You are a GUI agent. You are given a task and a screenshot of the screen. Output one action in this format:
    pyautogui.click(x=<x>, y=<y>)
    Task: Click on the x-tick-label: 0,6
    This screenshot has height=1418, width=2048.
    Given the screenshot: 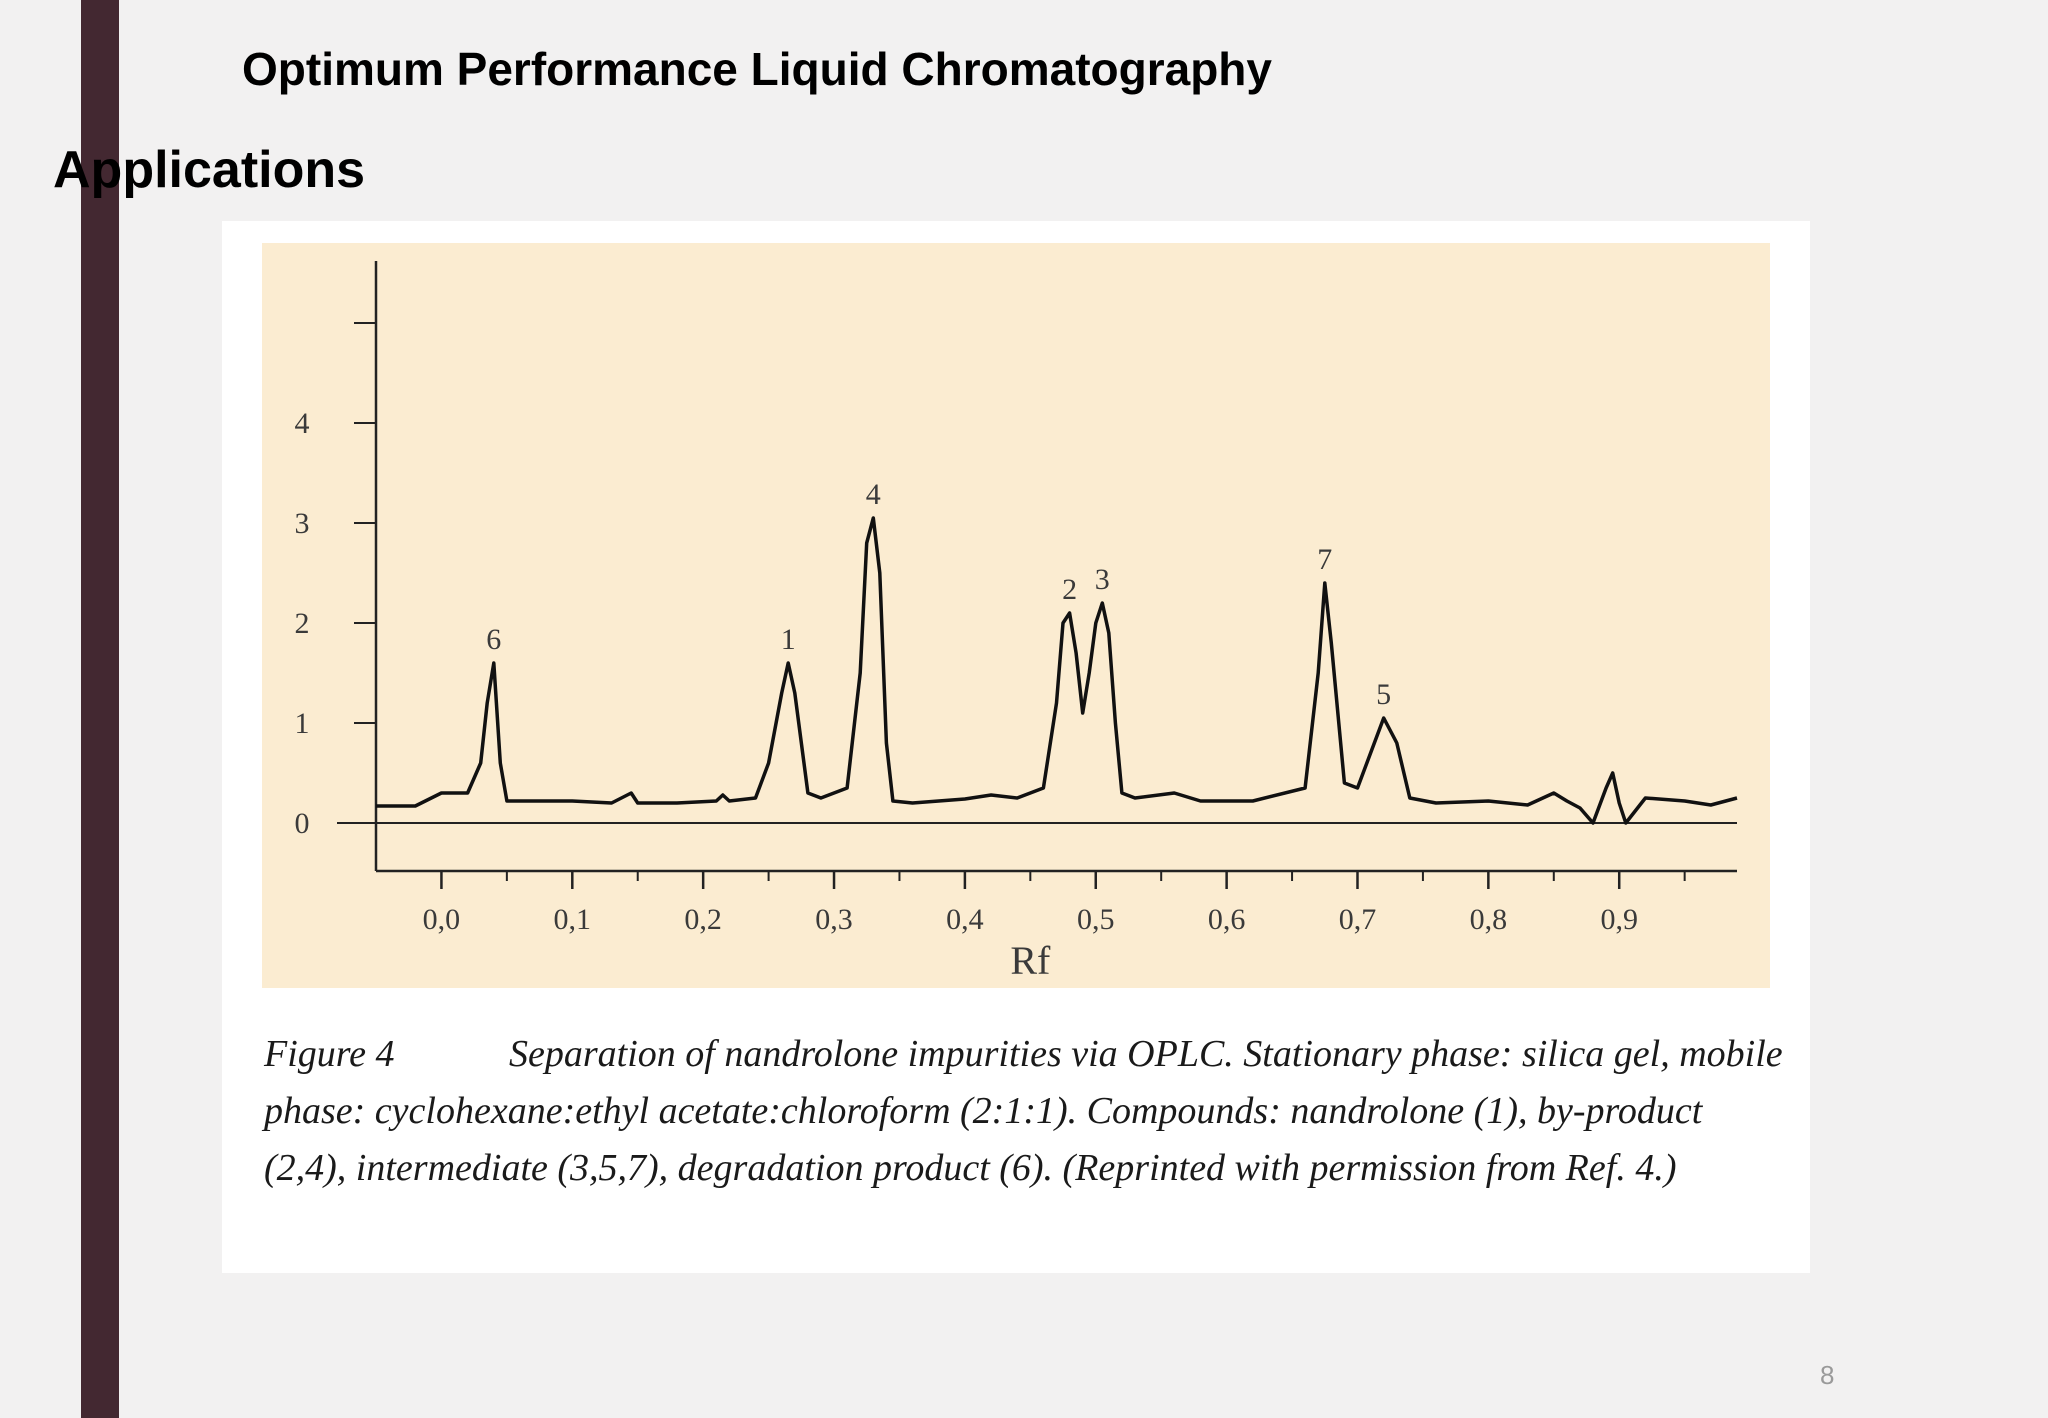 What is the action you would take?
    pyautogui.click(x=1227, y=919)
    